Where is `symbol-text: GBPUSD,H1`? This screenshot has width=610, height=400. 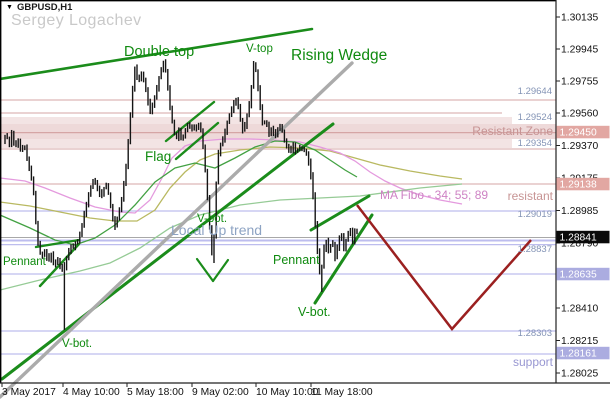 symbol-text: GBPUSD,H1 is located at coordinates (44, 7).